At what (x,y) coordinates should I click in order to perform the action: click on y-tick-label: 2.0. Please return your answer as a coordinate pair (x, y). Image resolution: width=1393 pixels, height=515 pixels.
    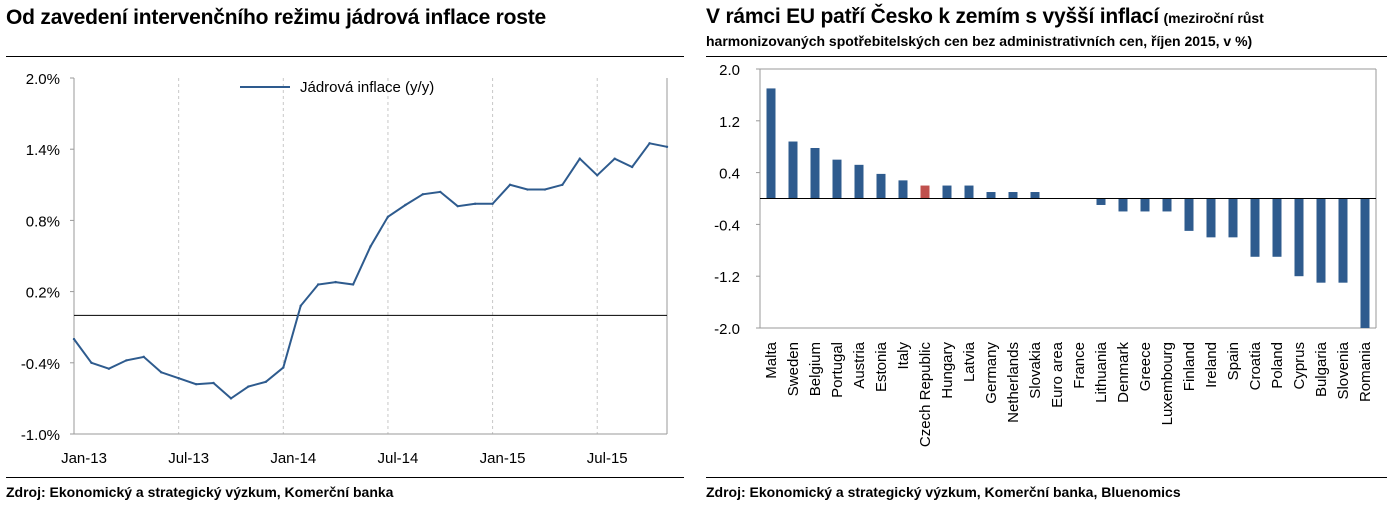
    Looking at the image, I should click on (729, 70).